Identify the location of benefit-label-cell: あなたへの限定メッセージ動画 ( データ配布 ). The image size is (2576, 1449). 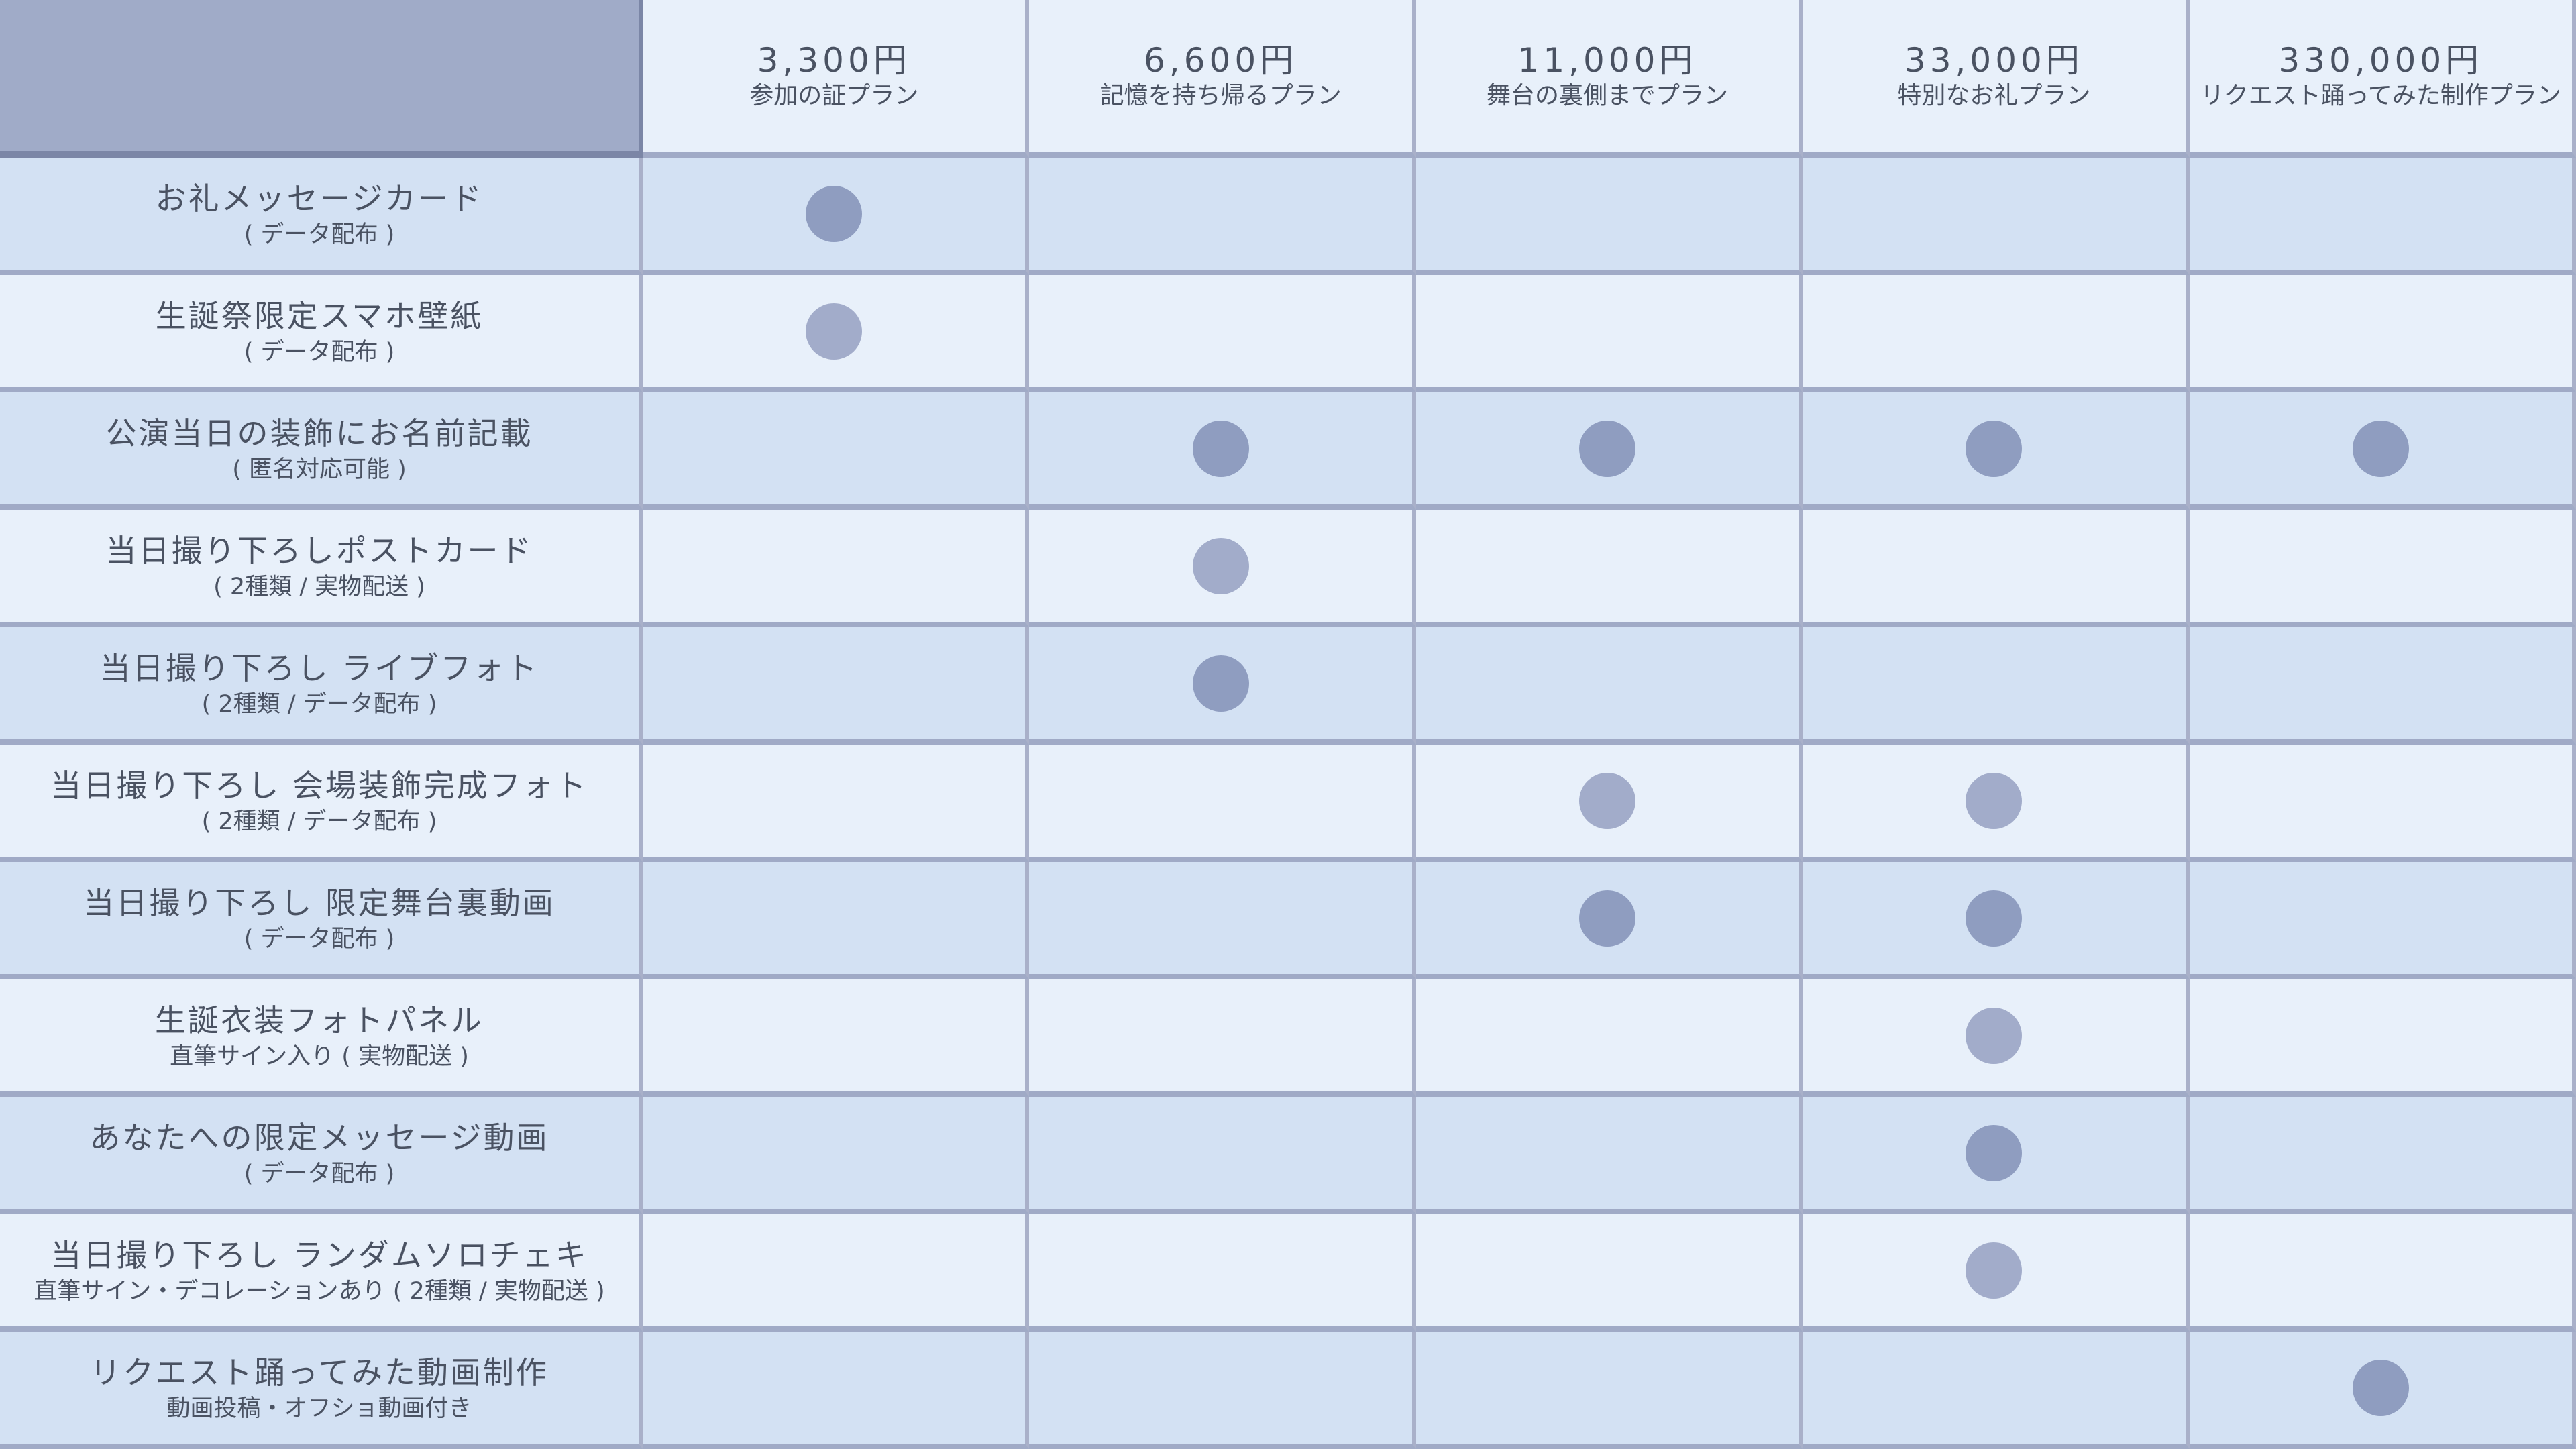
(321, 1155).